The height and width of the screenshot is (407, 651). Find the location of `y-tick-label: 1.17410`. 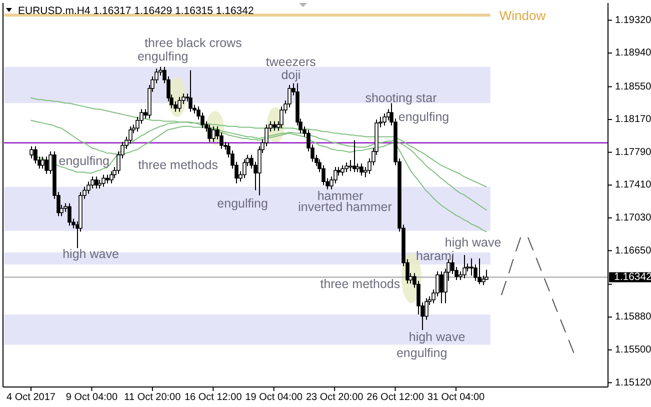

y-tick-label: 1.17410 is located at coordinates (633, 185).